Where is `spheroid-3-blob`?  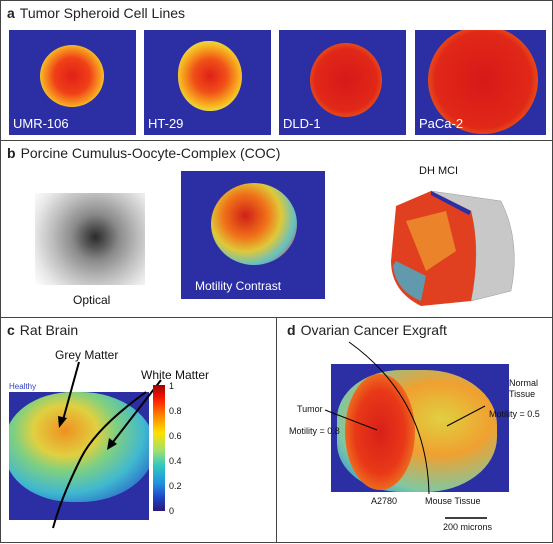 spheroid-3-blob is located at coordinates (346, 80).